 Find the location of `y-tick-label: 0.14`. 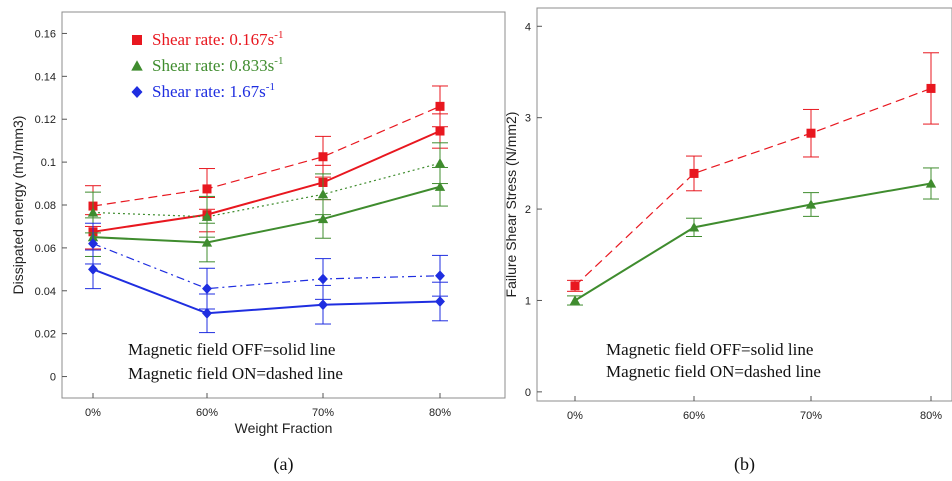

y-tick-label: 0.14 is located at coordinates (45, 77).